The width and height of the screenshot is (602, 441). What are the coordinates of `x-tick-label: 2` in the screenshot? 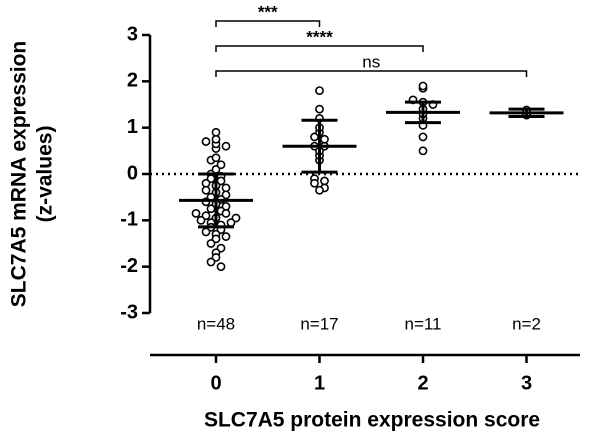 It's located at (422, 383).